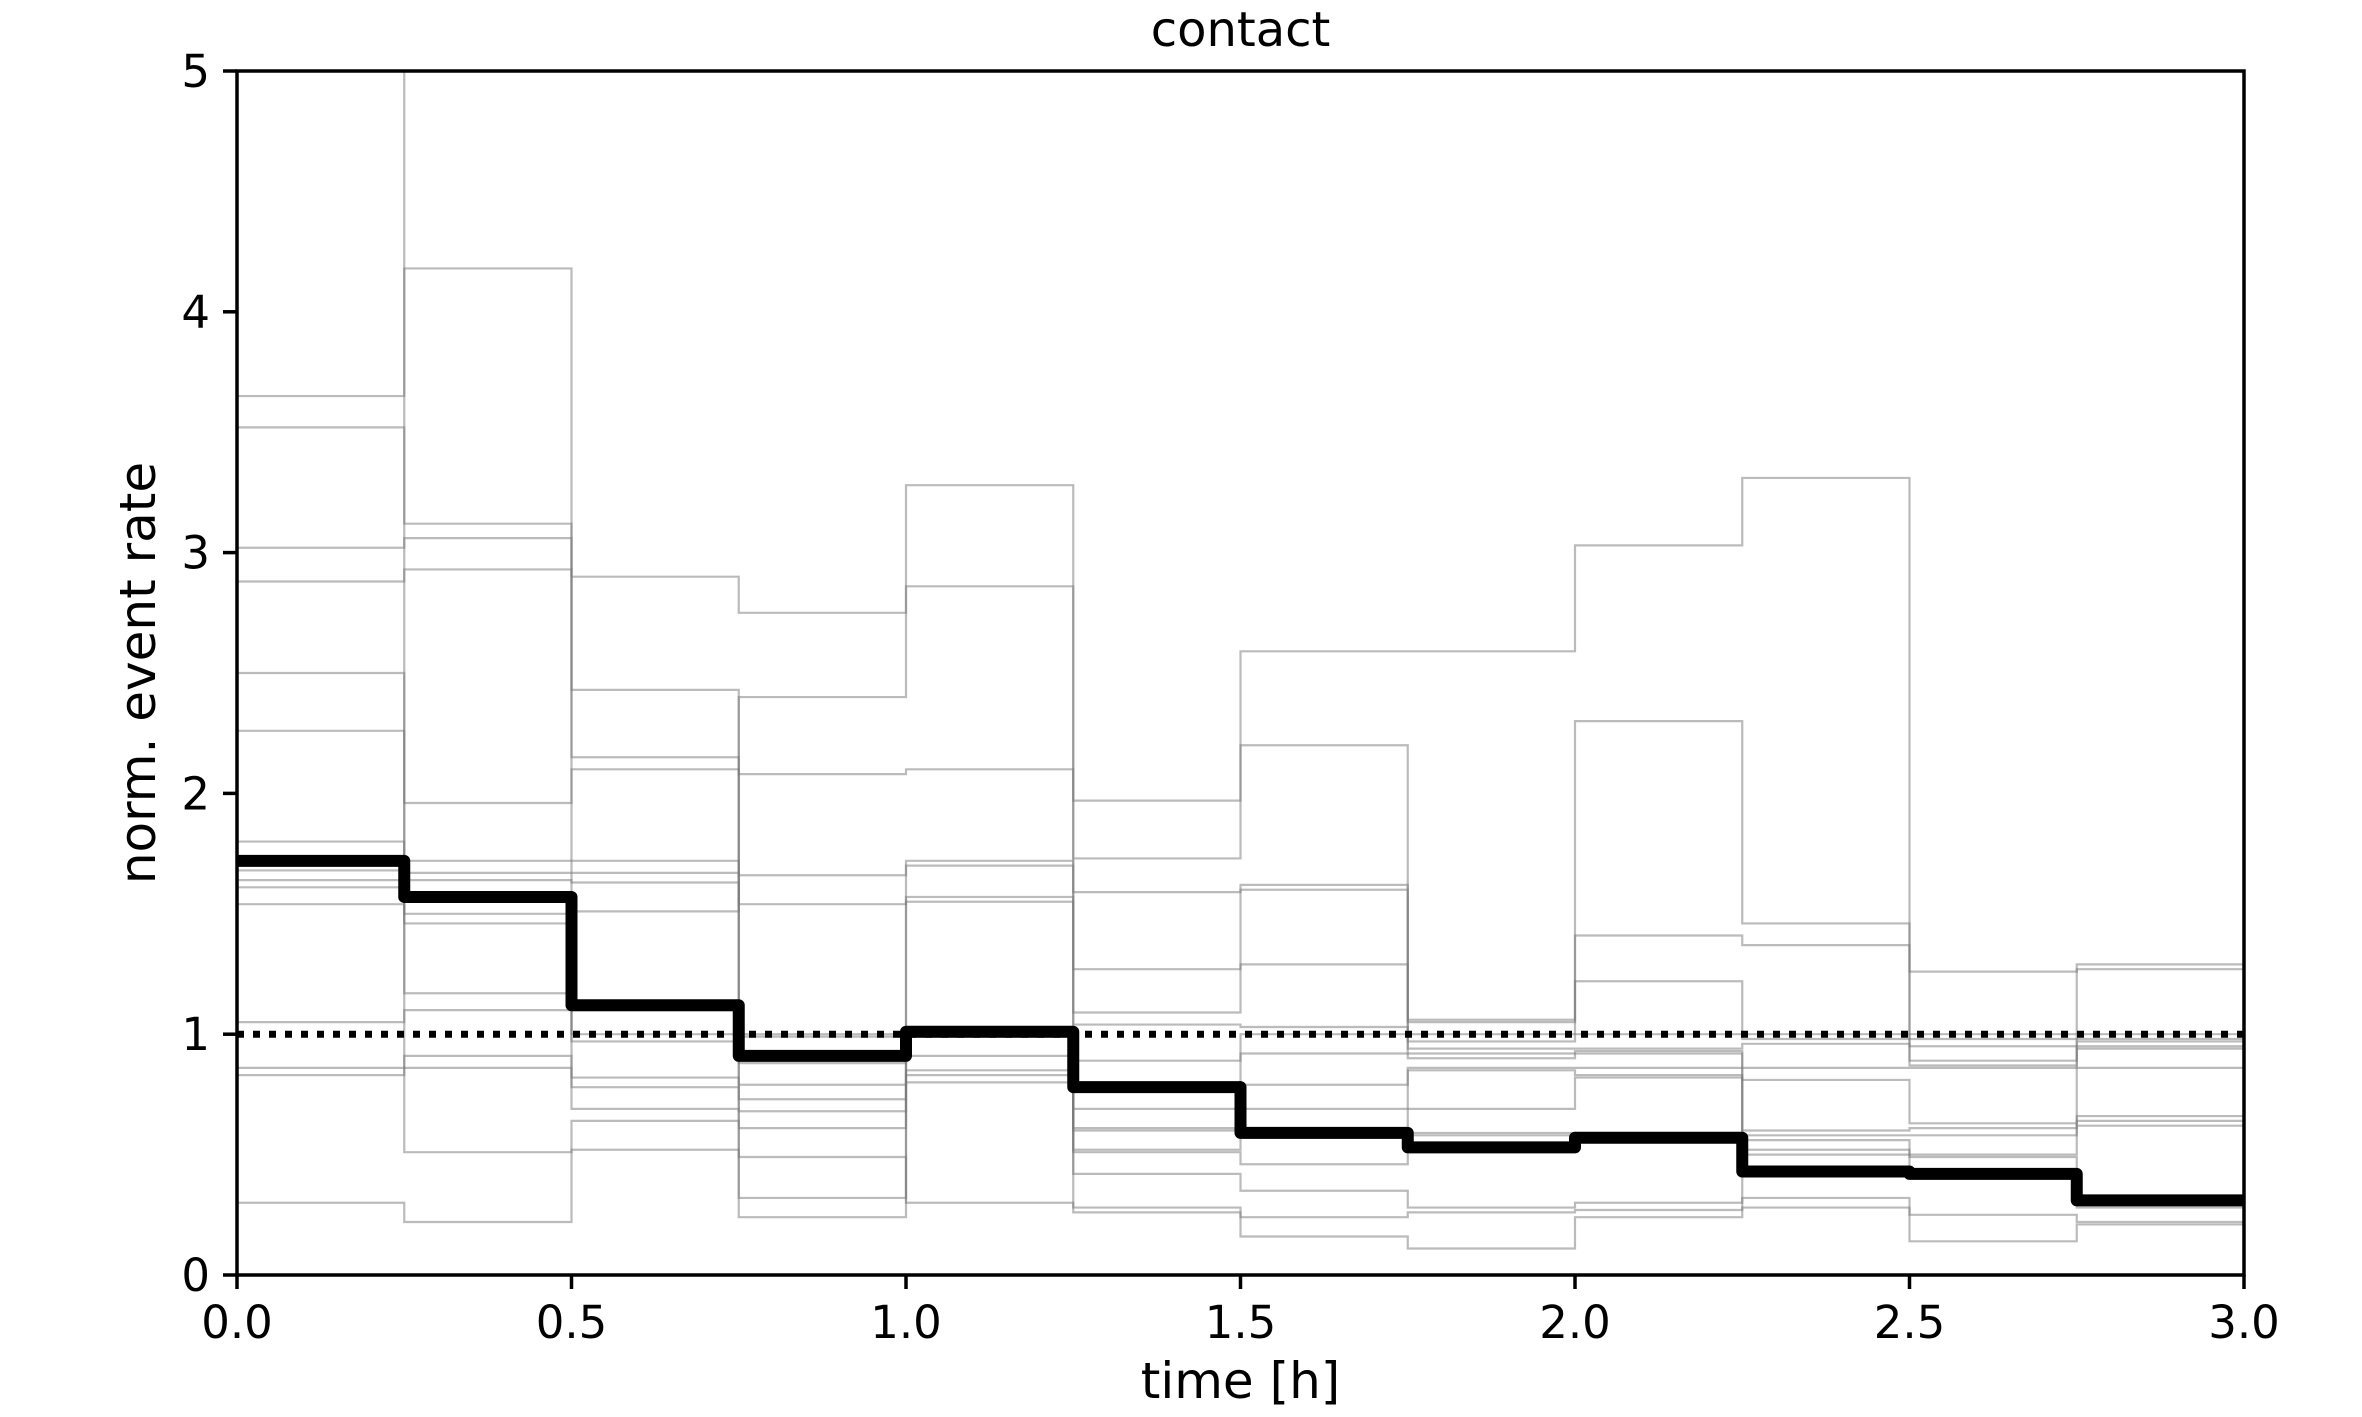  What do you see at coordinates (195, 312) in the screenshot?
I see `y-tick-label: 4` at bounding box center [195, 312].